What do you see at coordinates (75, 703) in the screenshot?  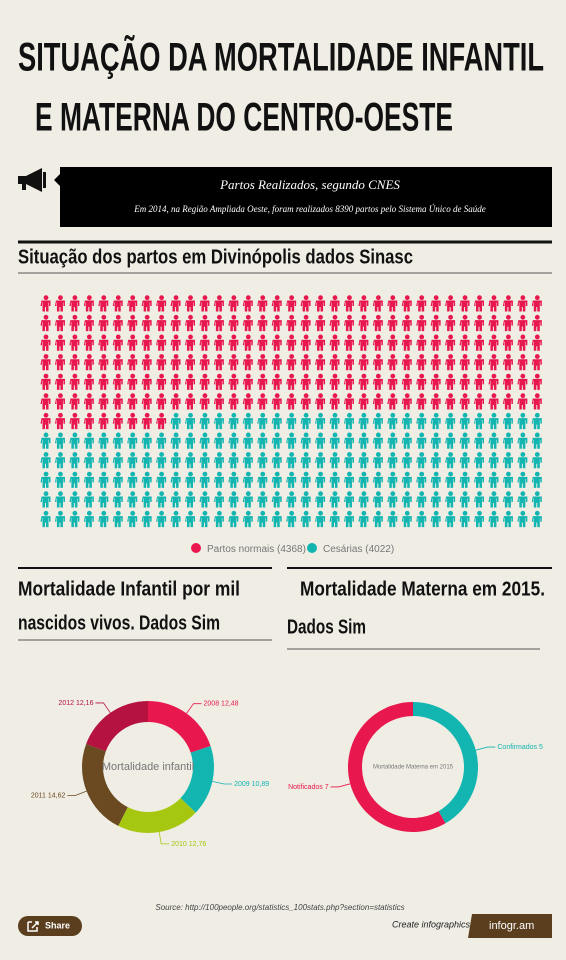 I see `donut-label: 2012 12,16` at bounding box center [75, 703].